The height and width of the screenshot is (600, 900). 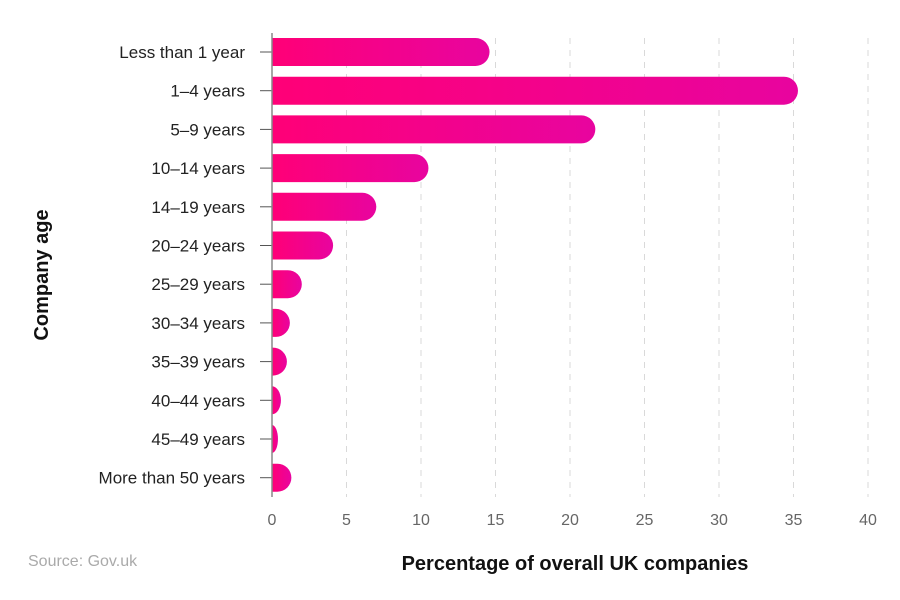 I want to click on x-tick-label: 15, so click(x=496, y=520).